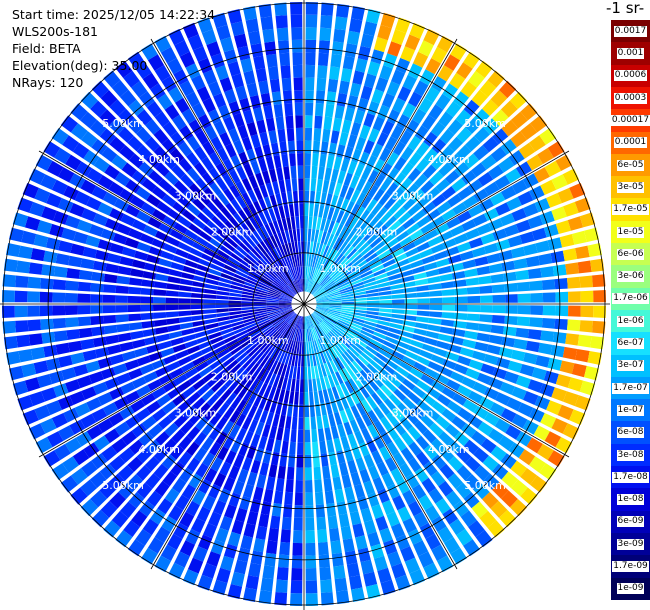  I want to click on elevation-text: Elevation(deg): 35.00, so click(80, 65).